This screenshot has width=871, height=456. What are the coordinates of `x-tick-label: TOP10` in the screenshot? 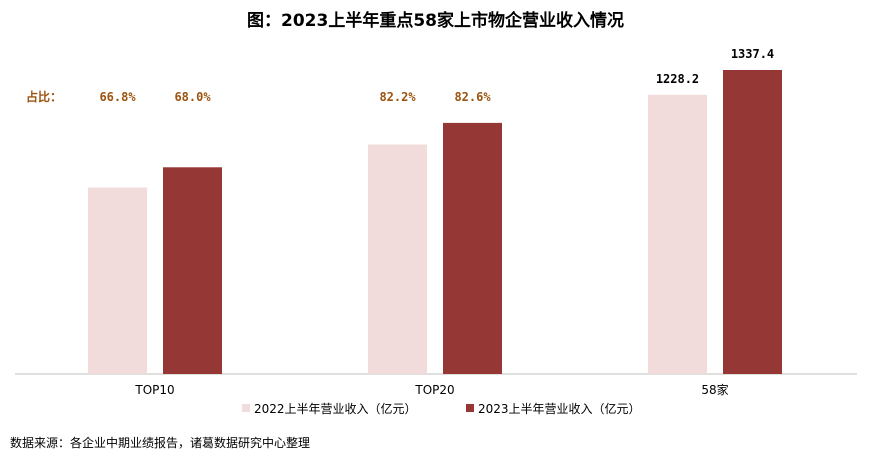 It's located at (154, 390).